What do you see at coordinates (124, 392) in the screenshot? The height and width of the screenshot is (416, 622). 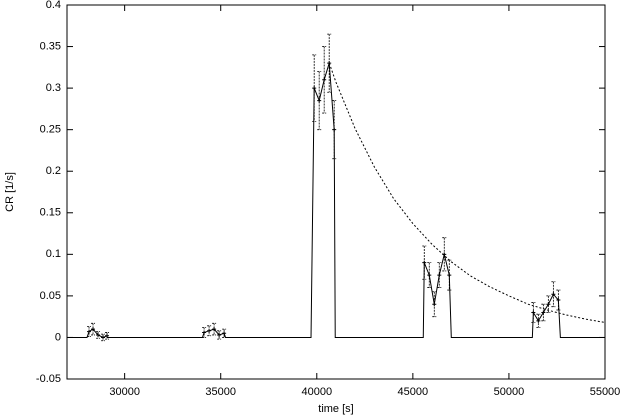 I see `x-tick-label: 30000` at bounding box center [124, 392].